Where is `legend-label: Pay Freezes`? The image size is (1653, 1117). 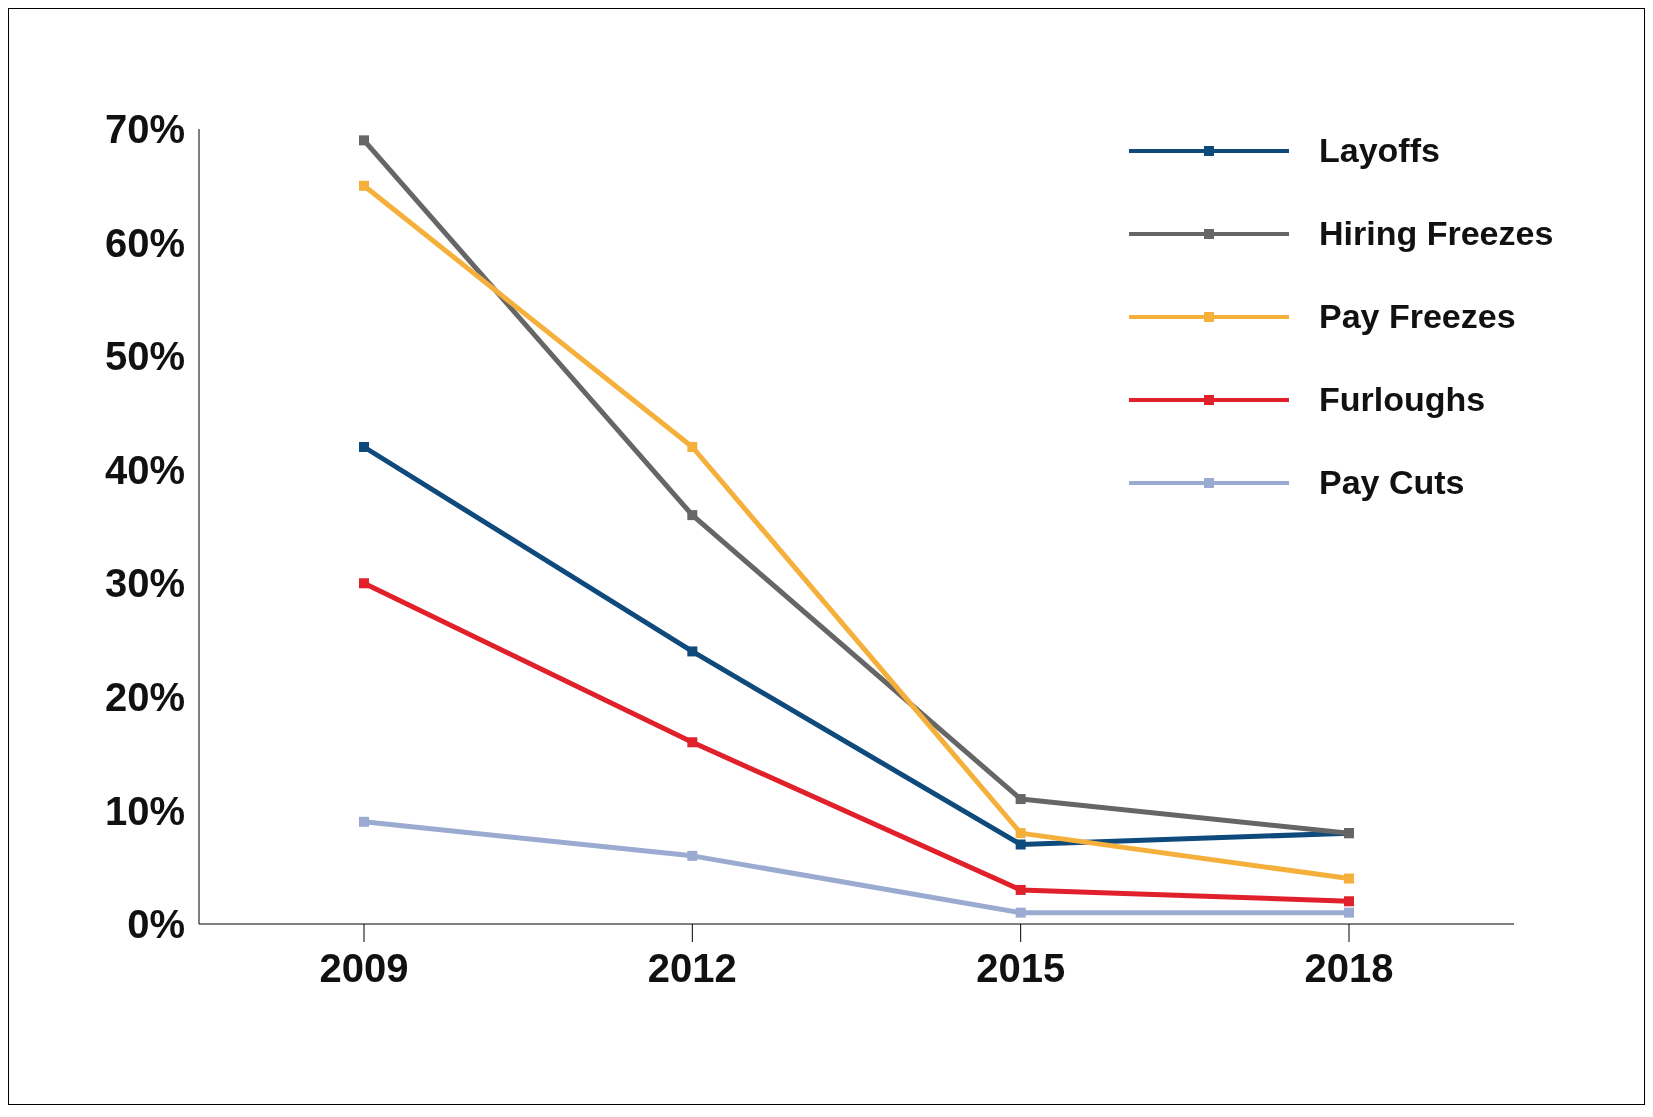 legend-label: Pay Freezes is located at coordinates (1417, 316).